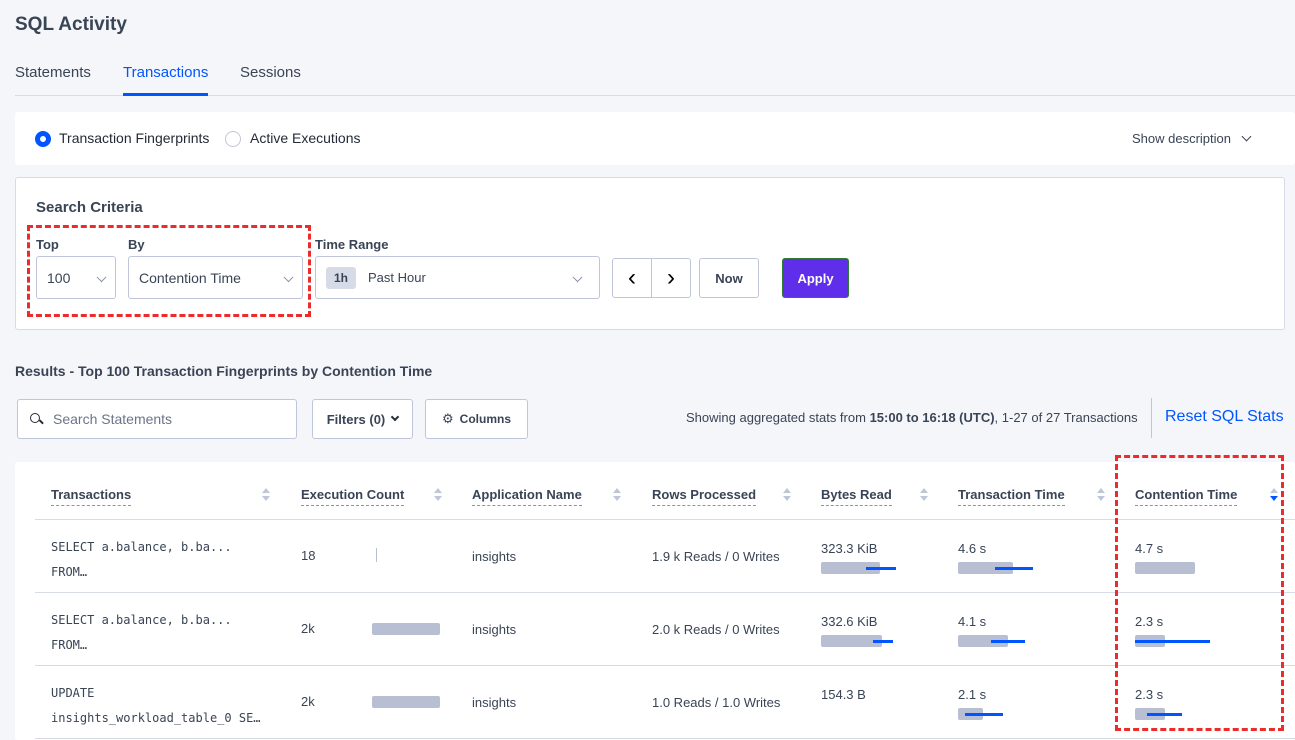  What do you see at coordinates (91, 496) in the screenshot?
I see `column-header: Transactions` at bounding box center [91, 496].